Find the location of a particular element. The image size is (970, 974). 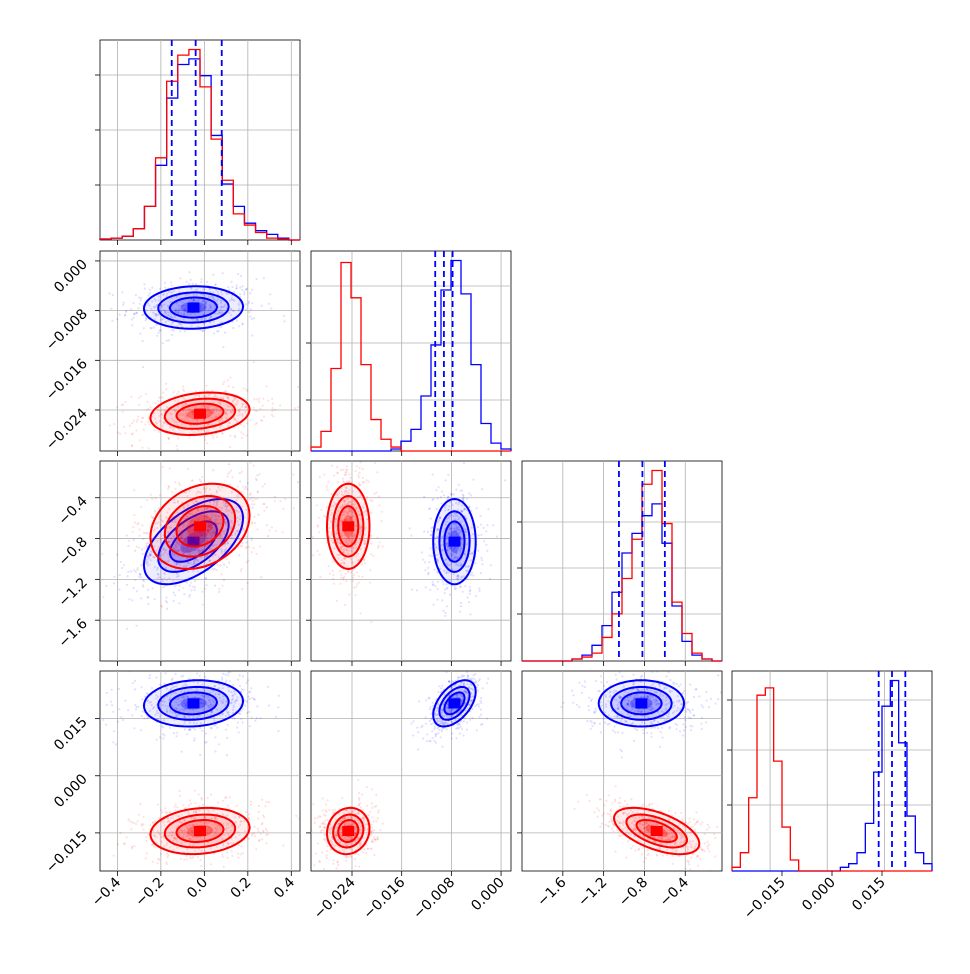

density-peak is located at coordinates (193, 703).